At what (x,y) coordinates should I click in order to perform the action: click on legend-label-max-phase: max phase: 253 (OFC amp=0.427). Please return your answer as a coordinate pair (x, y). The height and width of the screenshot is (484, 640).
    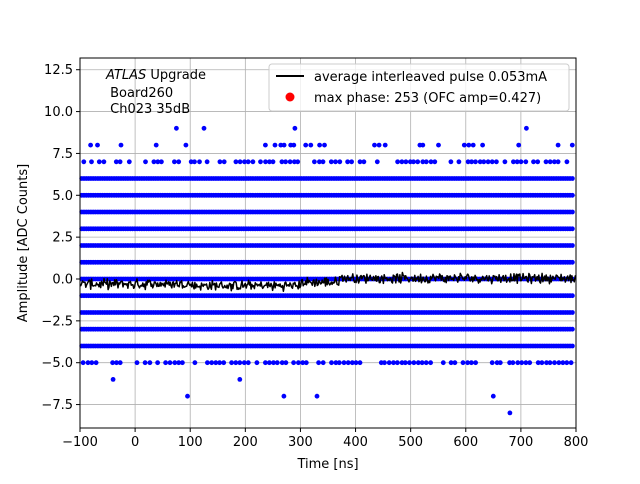
    Looking at the image, I should click on (427, 98).